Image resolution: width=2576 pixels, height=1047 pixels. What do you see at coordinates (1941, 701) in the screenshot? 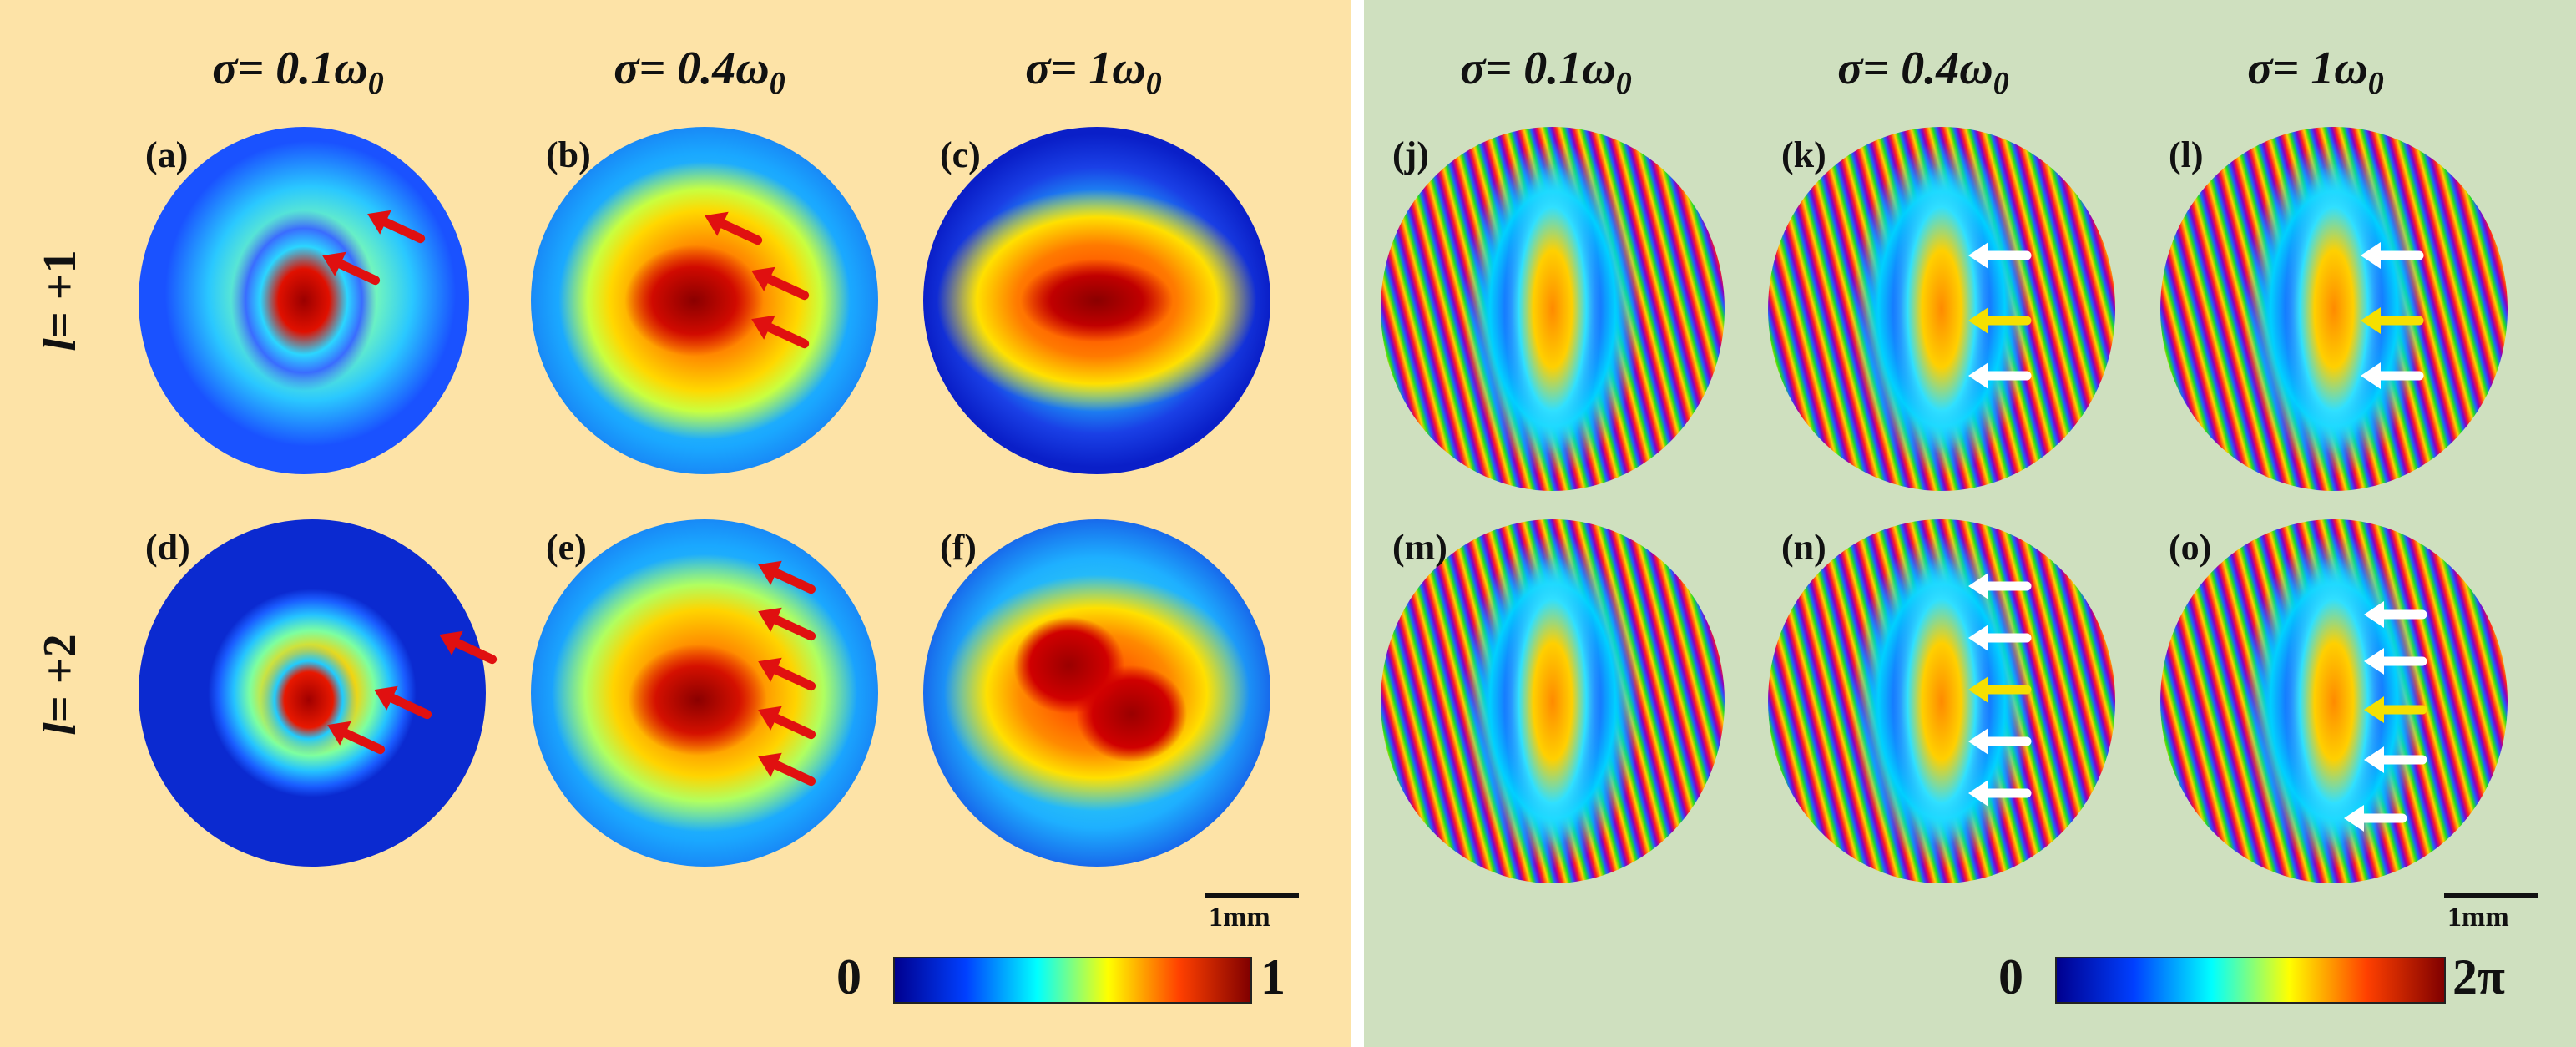
I see `phase-map-n` at bounding box center [1941, 701].